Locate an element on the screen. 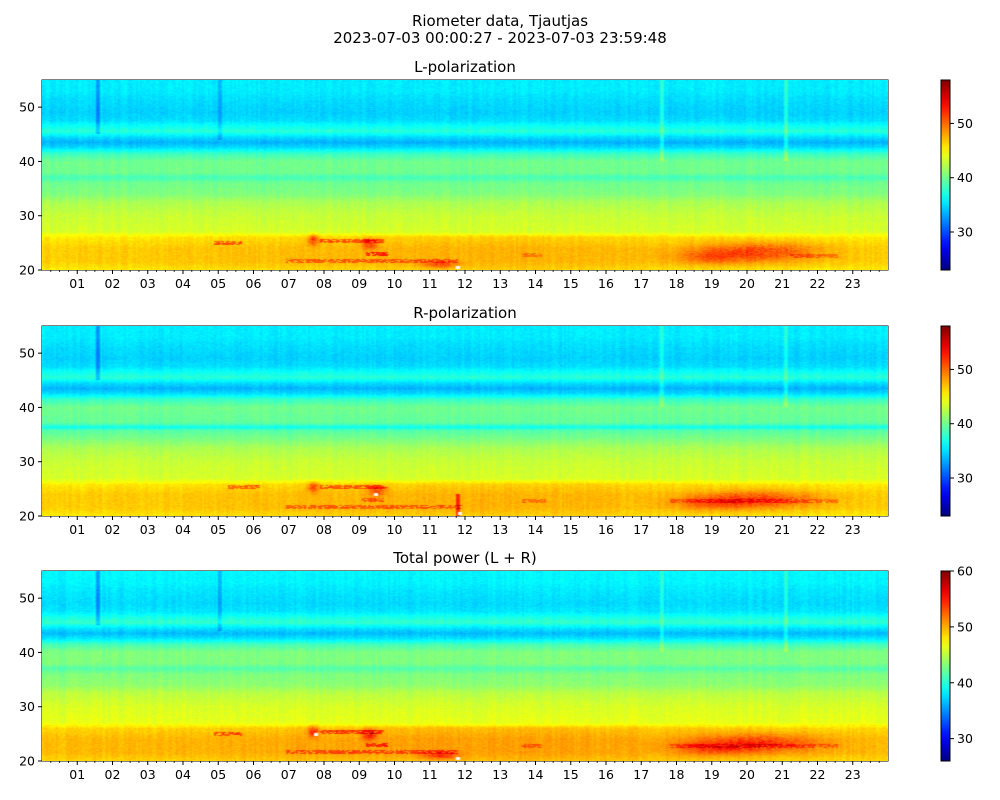 The width and height of the screenshot is (1000, 800). panel-title: R-polarization is located at coordinates (464, 313).